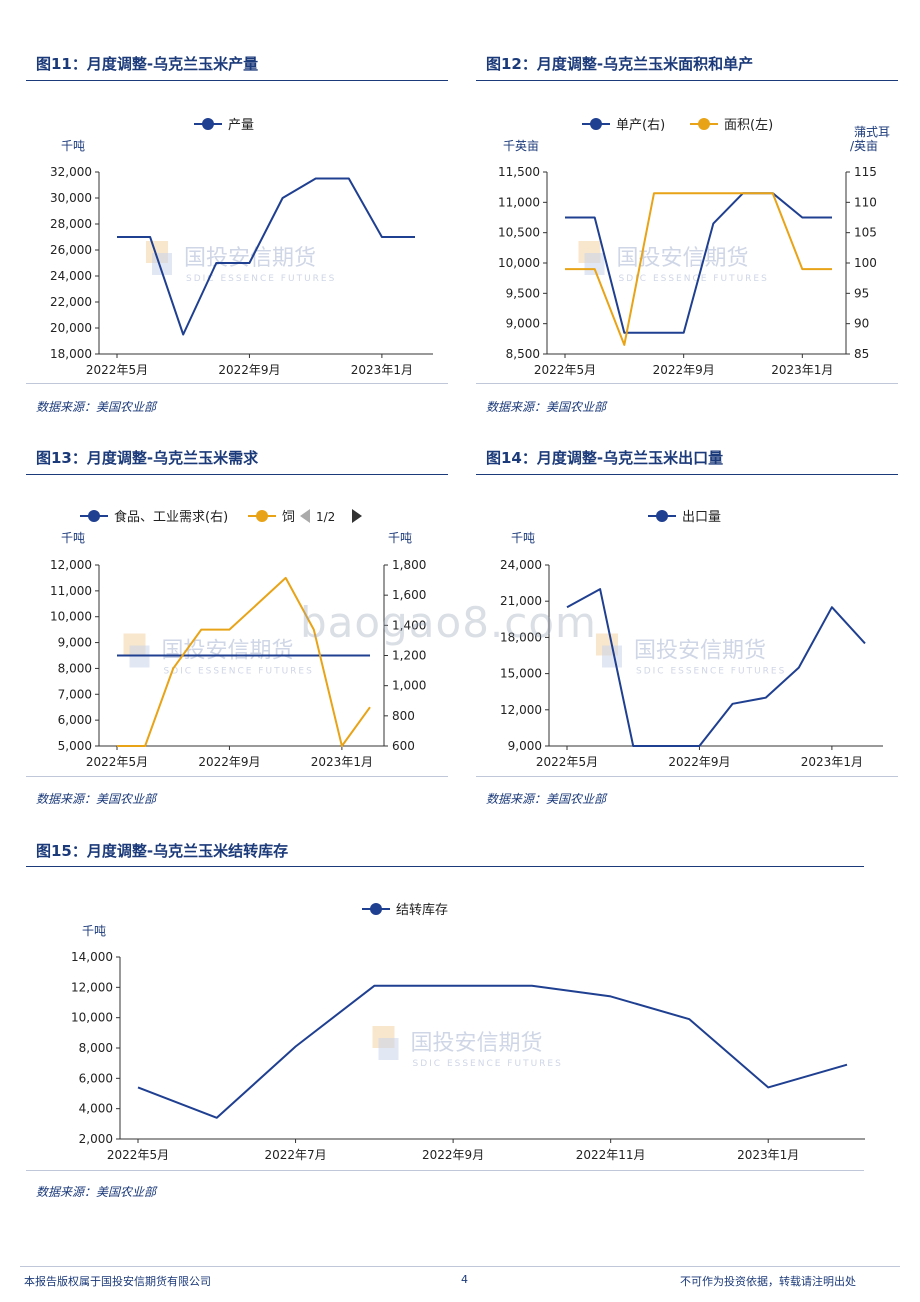 The height and width of the screenshot is (1302, 920). I want to click on figure-11-bottom-rule, so click(237, 383).